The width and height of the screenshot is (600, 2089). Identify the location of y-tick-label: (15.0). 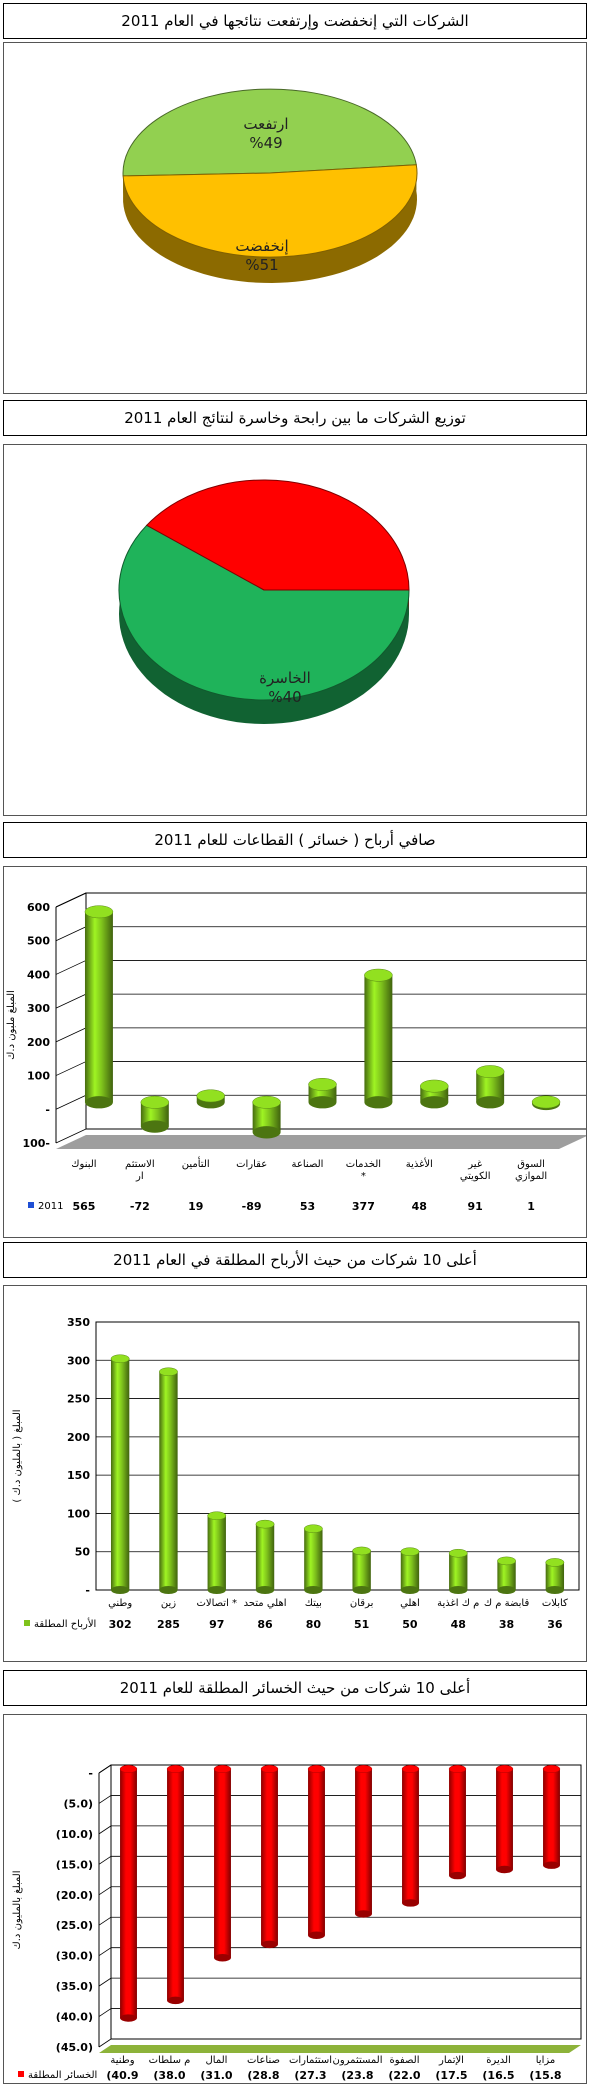
(74, 1864).